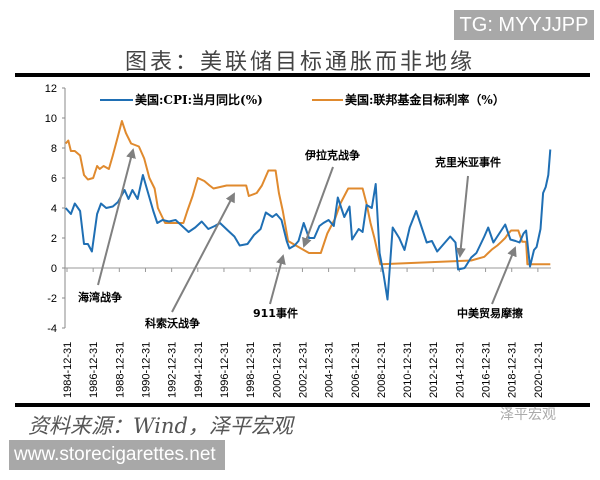 The image size is (600, 480). What do you see at coordinates (330, 370) in the screenshot?
I see `x-tick-label: 2004-12-31` at bounding box center [330, 370].